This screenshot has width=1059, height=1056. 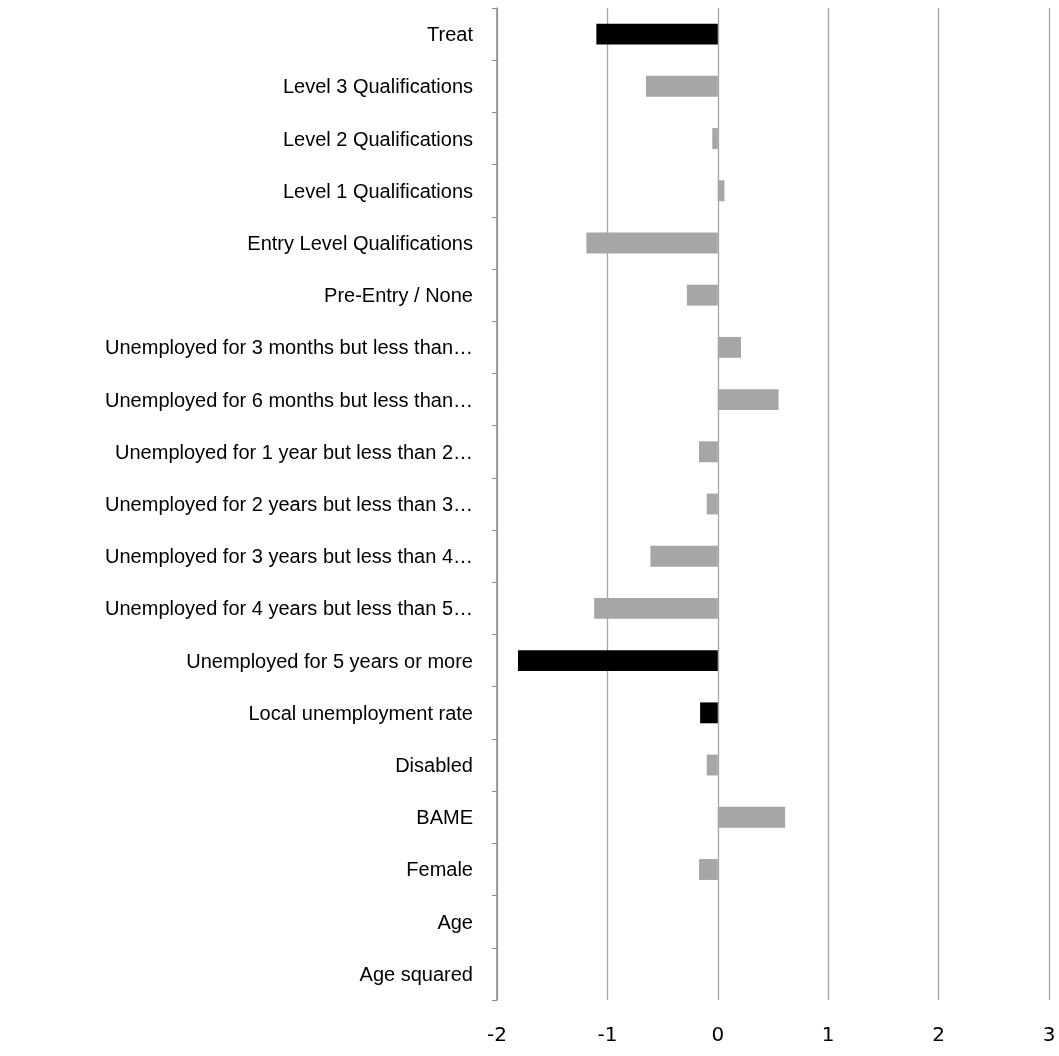 I want to click on y-tick-label: Level 1 Qualifications, so click(x=377, y=190).